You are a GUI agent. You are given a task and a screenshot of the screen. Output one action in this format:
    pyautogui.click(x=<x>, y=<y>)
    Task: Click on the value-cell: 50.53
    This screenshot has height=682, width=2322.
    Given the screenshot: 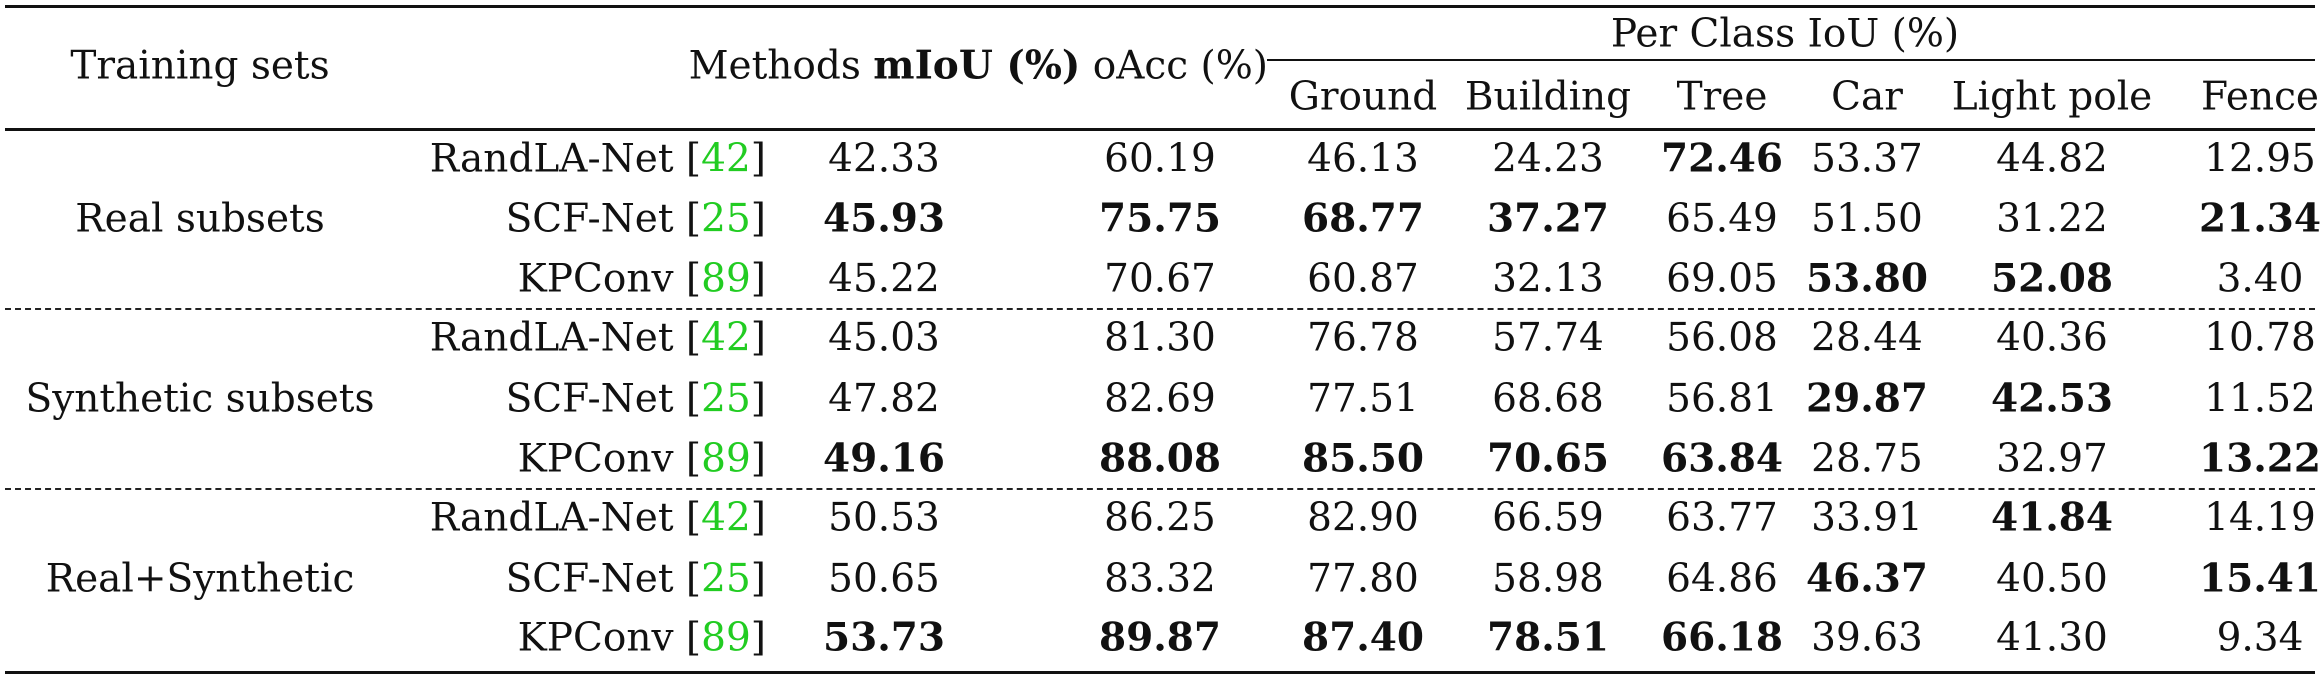 What is the action you would take?
    pyautogui.click(x=884, y=518)
    